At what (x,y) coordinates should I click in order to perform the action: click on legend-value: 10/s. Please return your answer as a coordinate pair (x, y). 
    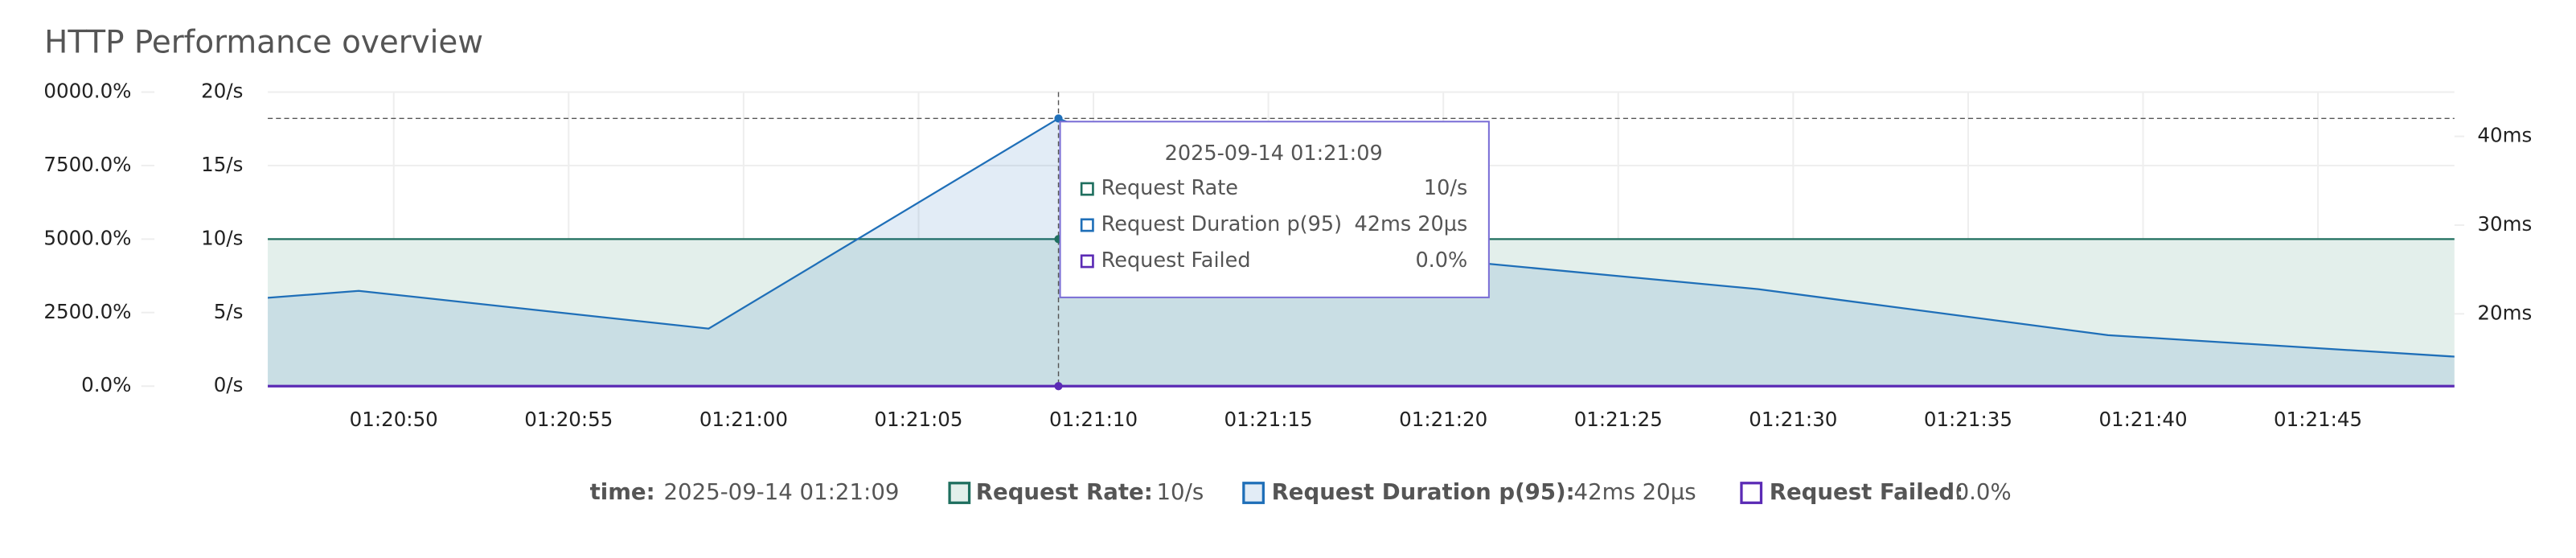
    Looking at the image, I should click on (1180, 491).